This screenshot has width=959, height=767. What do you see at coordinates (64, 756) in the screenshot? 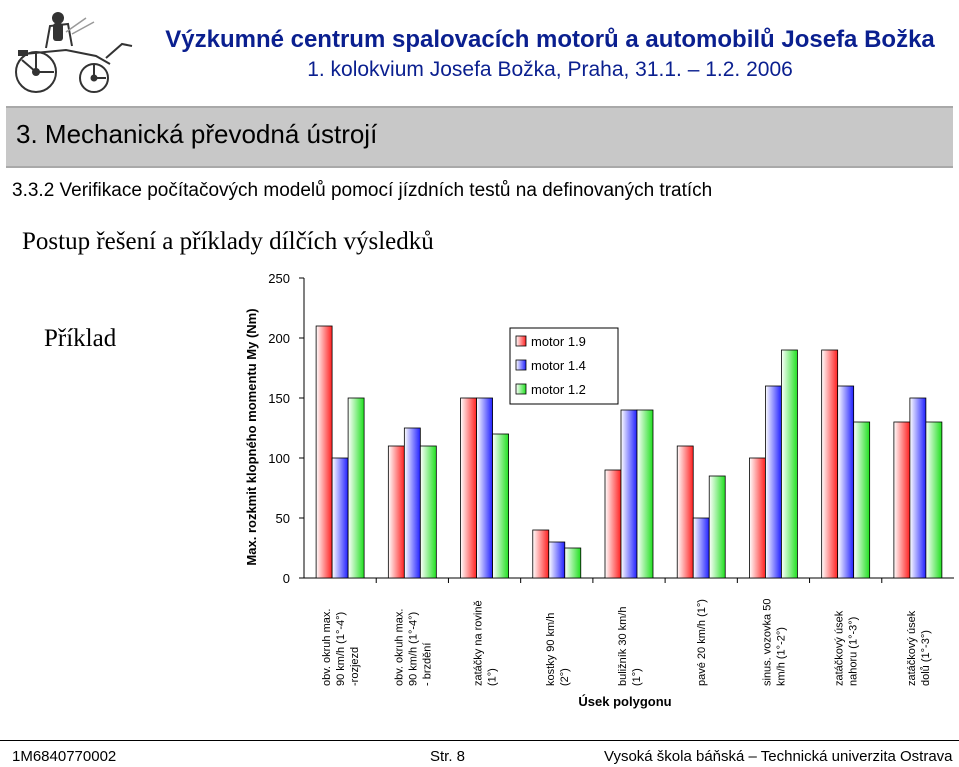
I see `footer-project-code: 1M6840770002` at bounding box center [64, 756].